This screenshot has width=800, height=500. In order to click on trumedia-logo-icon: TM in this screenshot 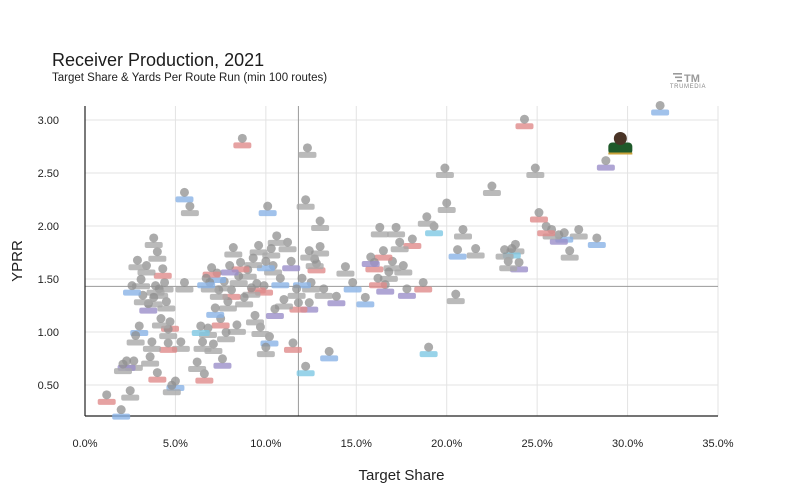, I will do `click(686, 78)`.